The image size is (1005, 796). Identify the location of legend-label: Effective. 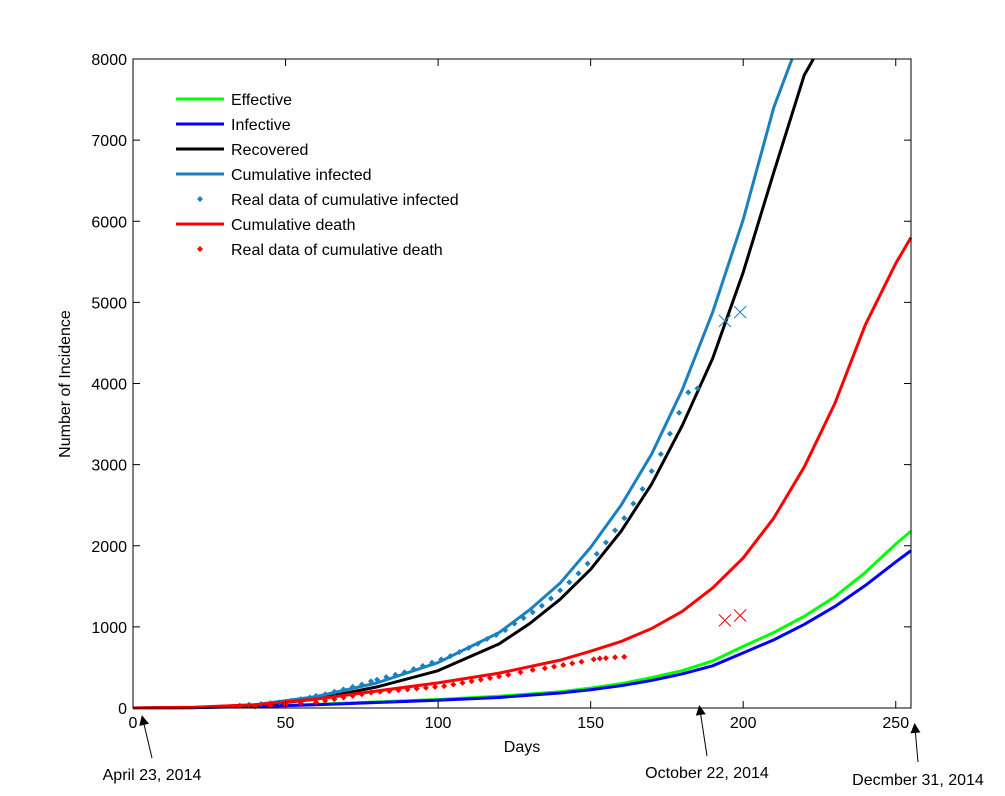
(261, 100).